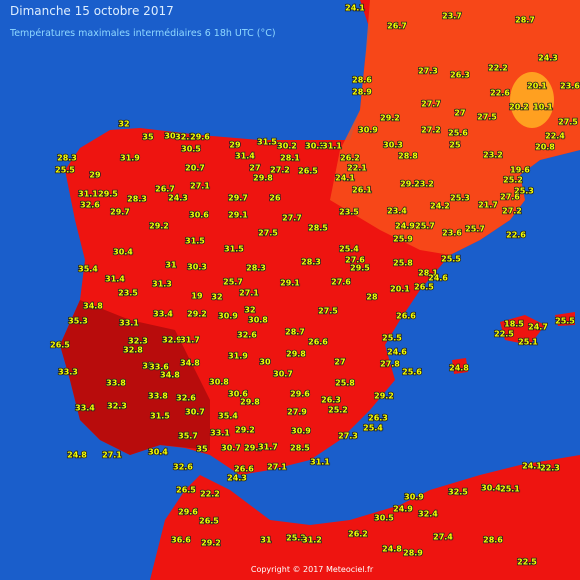  I want to click on temperature-label: 25, so click(455, 145).